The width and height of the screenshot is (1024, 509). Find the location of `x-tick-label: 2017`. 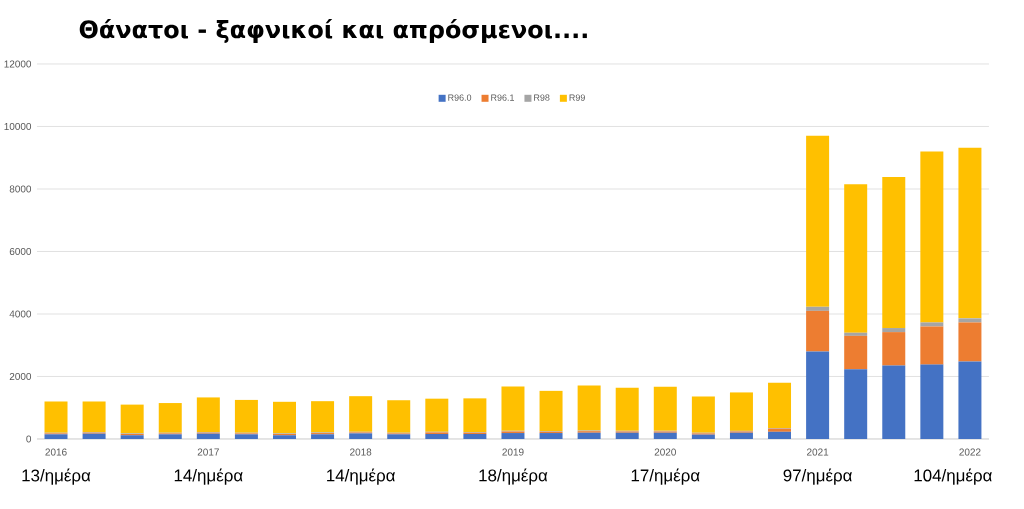

x-tick-label: 2017 is located at coordinates (208, 452).